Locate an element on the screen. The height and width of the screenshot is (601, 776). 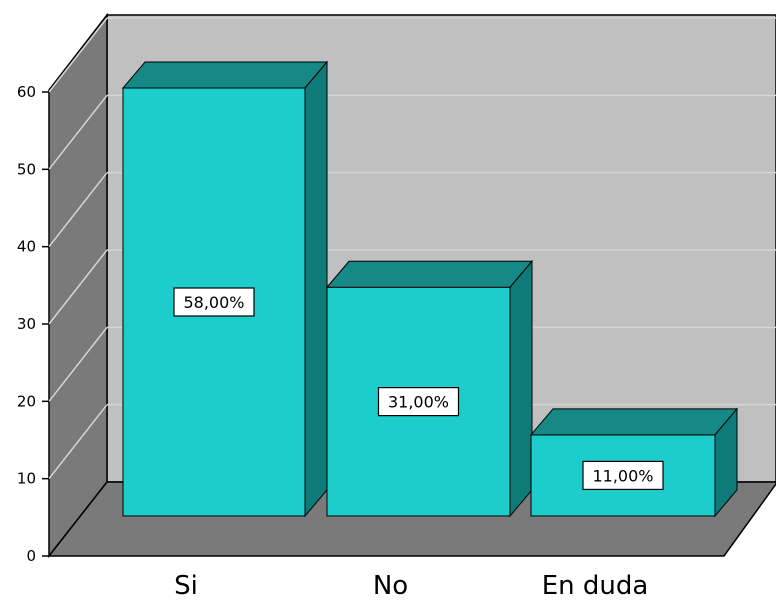
y-tick-label: 30 is located at coordinates (26, 324).